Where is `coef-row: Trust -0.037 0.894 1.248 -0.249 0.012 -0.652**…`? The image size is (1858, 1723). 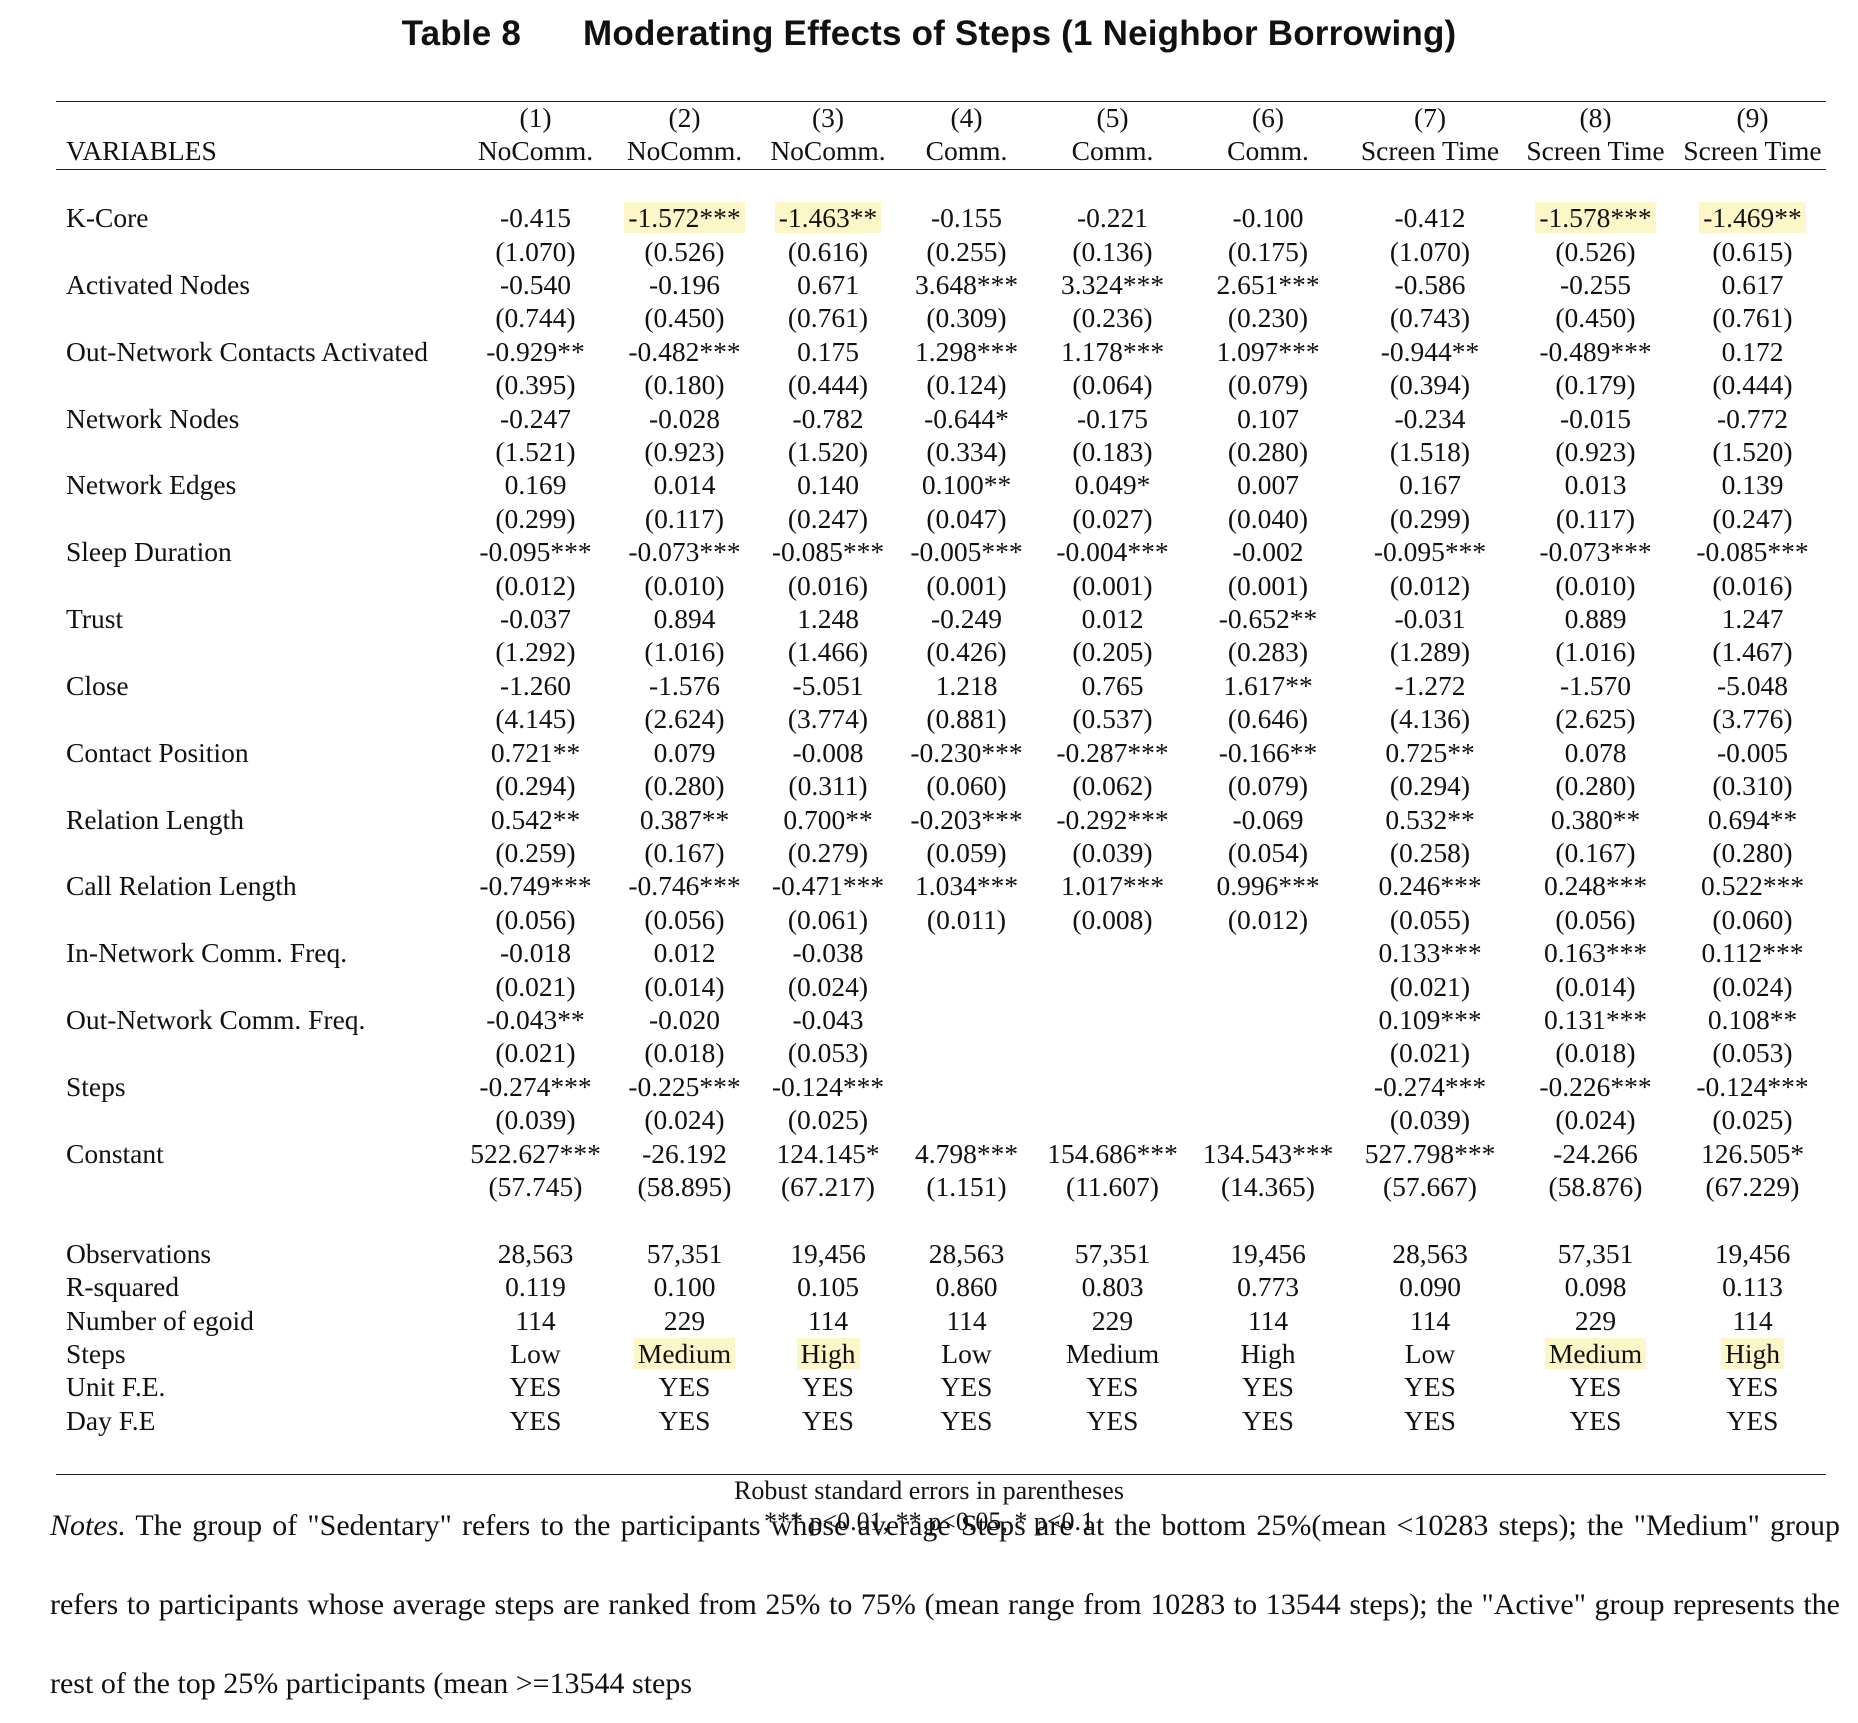 coef-row: Trust -0.037 0.894 1.248 -0.249 0.012 -0.652**… is located at coordinates (941, 618).